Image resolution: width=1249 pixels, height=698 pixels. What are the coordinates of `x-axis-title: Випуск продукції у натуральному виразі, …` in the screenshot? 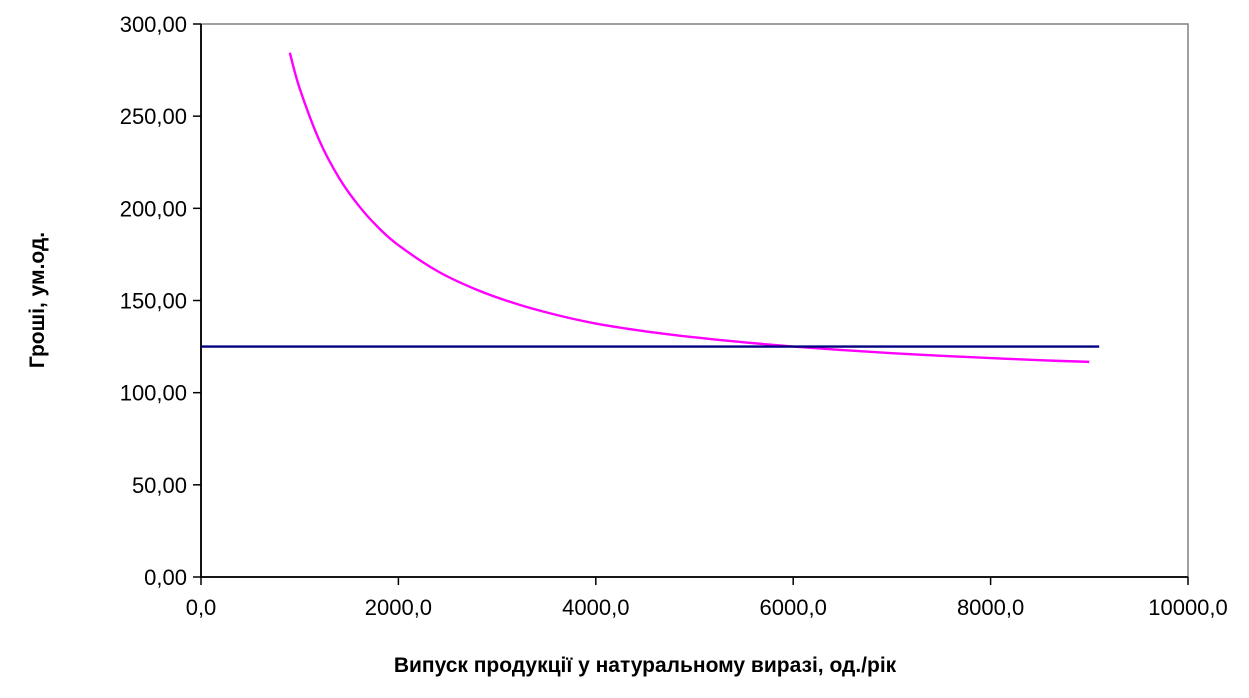 It's located at (645, 665).